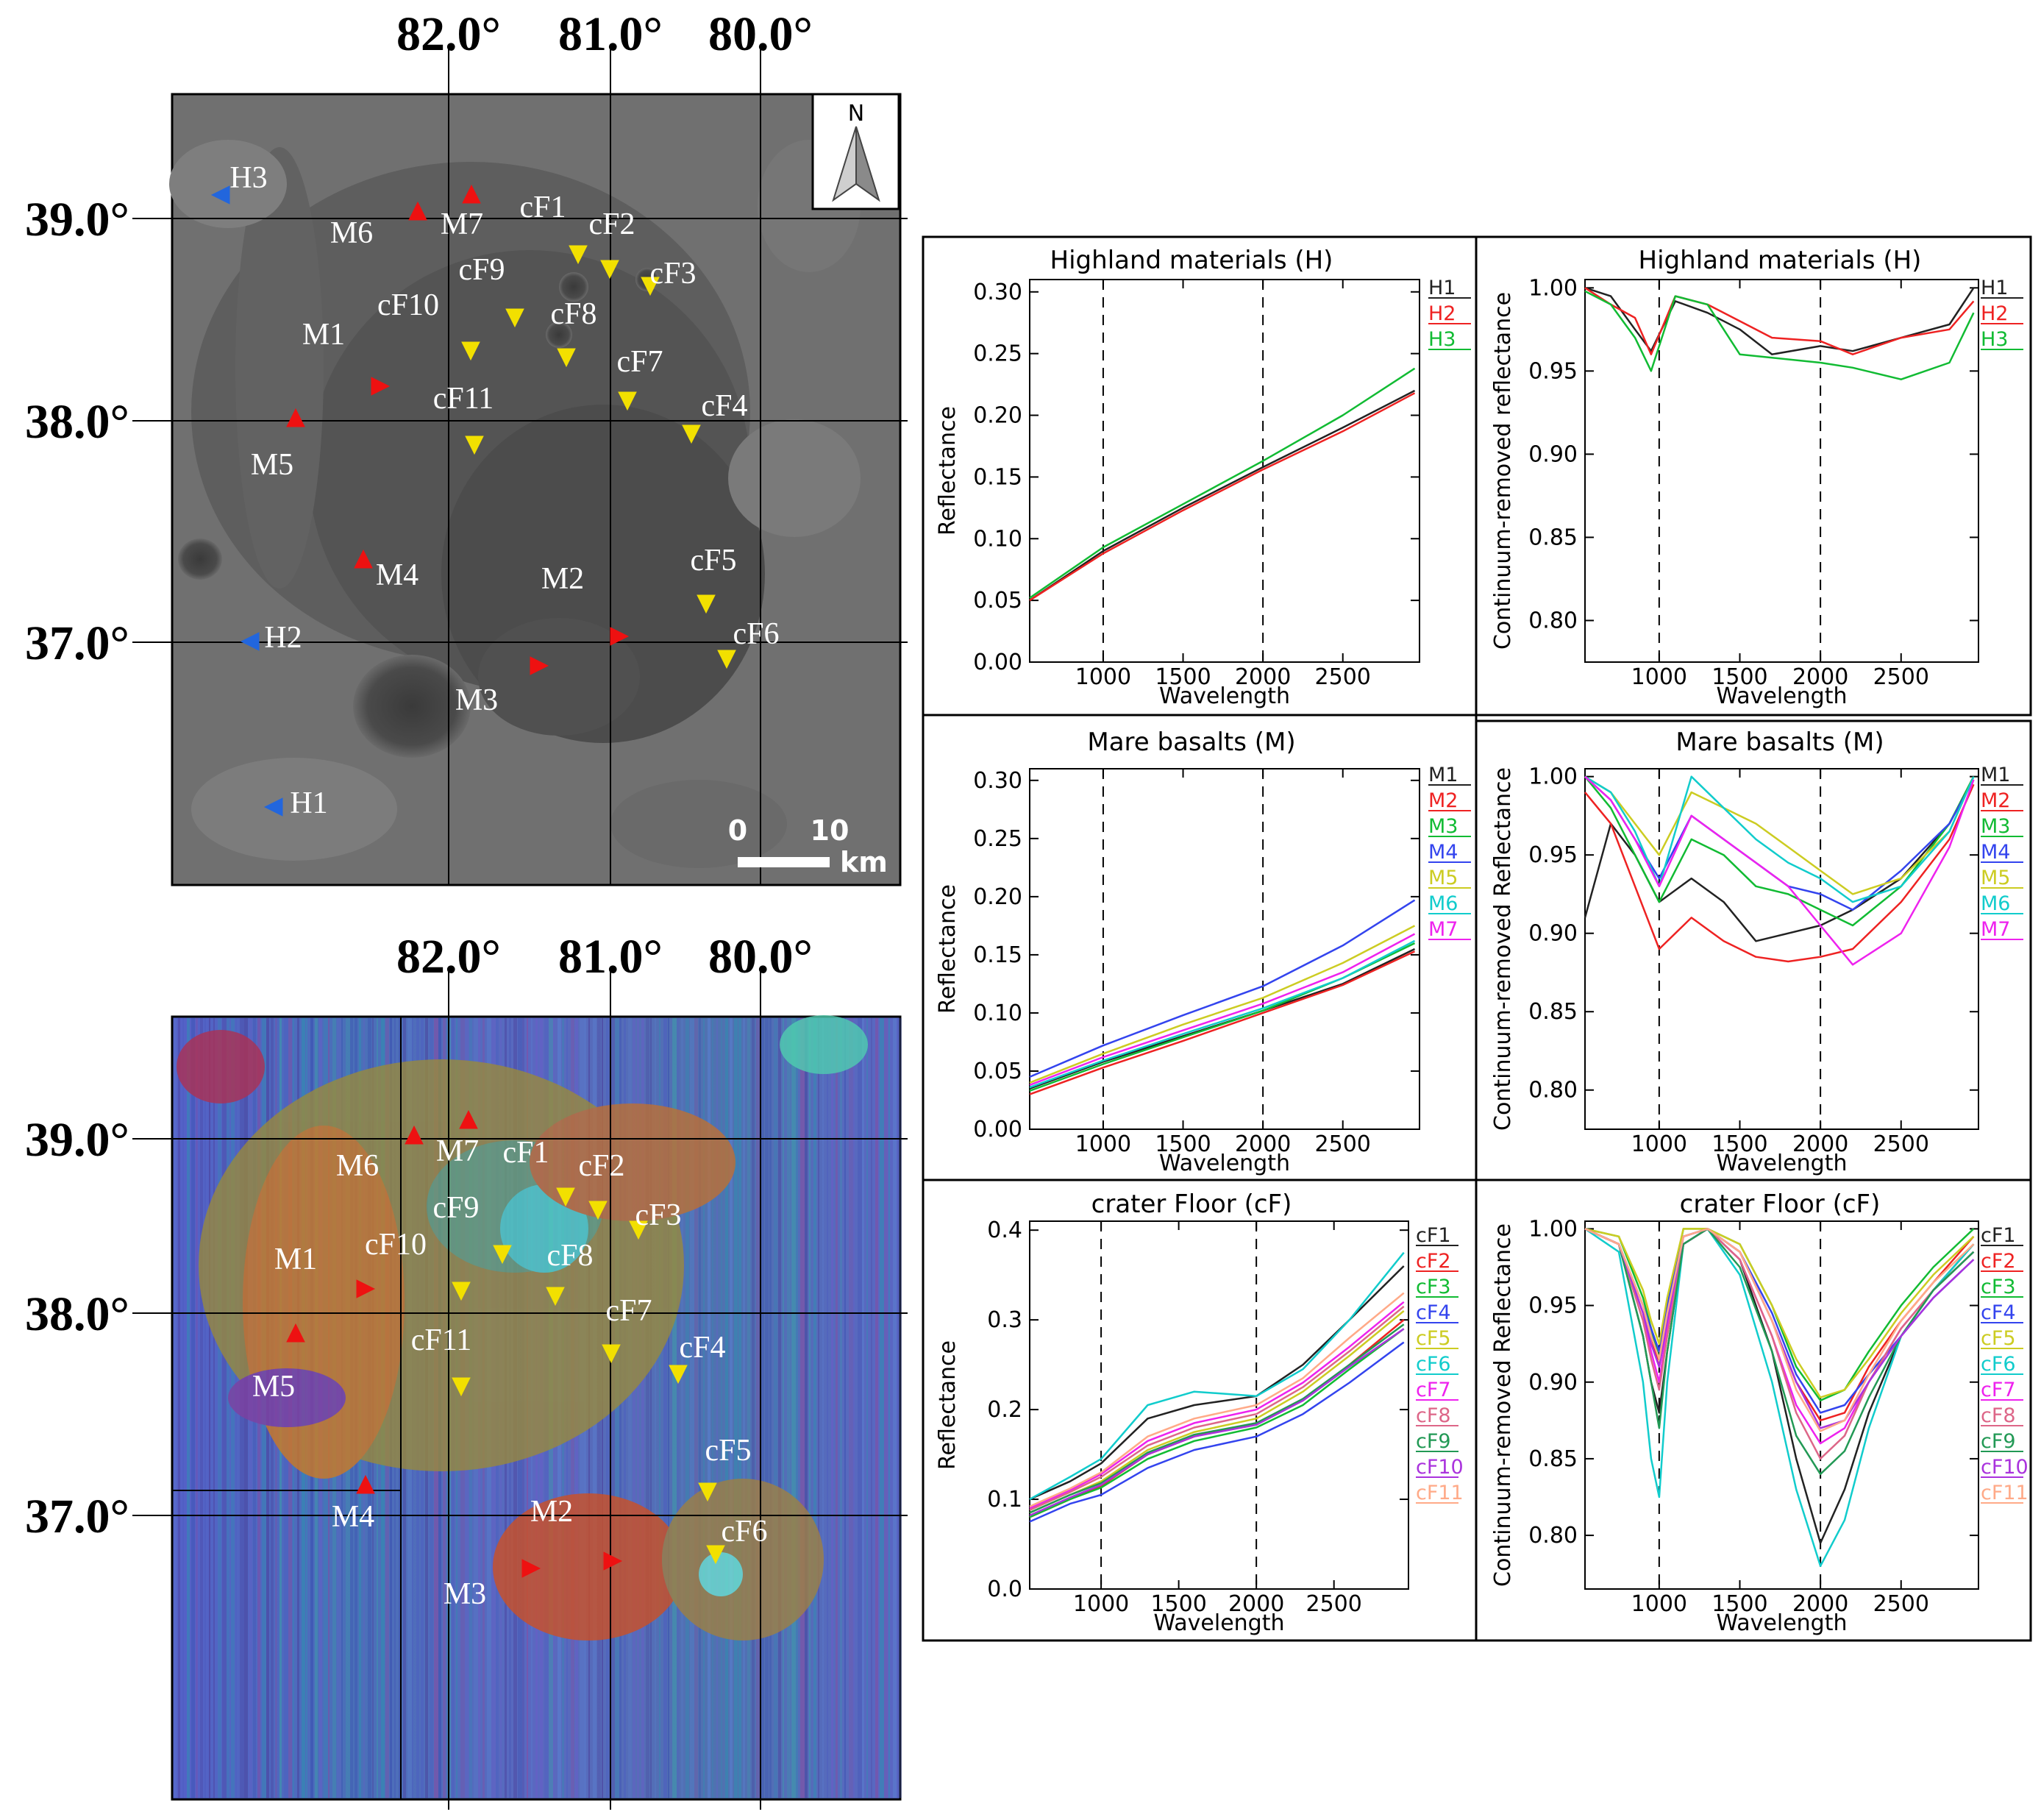  I want to click on map-bottom-marker-cf5, so click(707, 1492).